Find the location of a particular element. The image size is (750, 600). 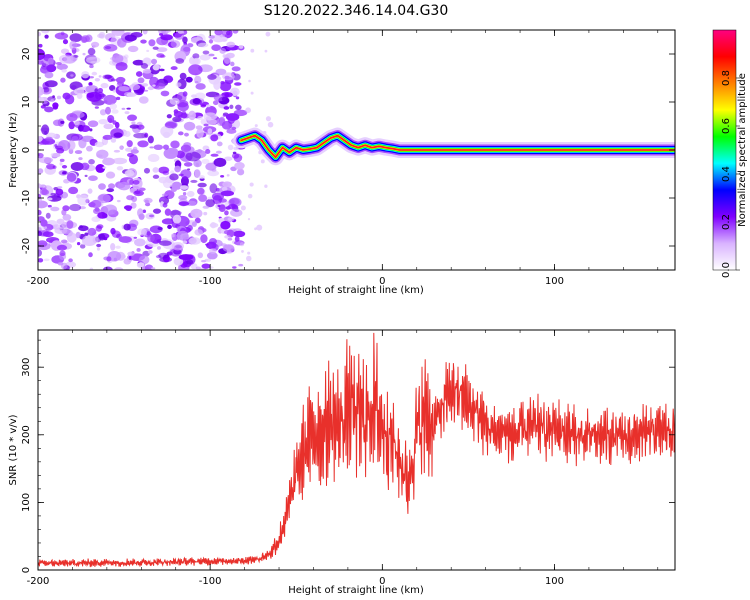

spectrogram-x-tick-label: 100 is located at coordinates (554, 281).